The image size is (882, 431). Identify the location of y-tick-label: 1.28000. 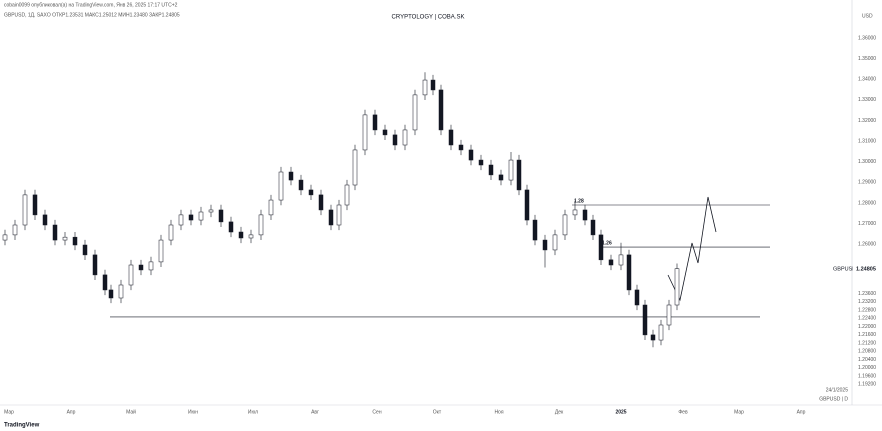
(867, 203).